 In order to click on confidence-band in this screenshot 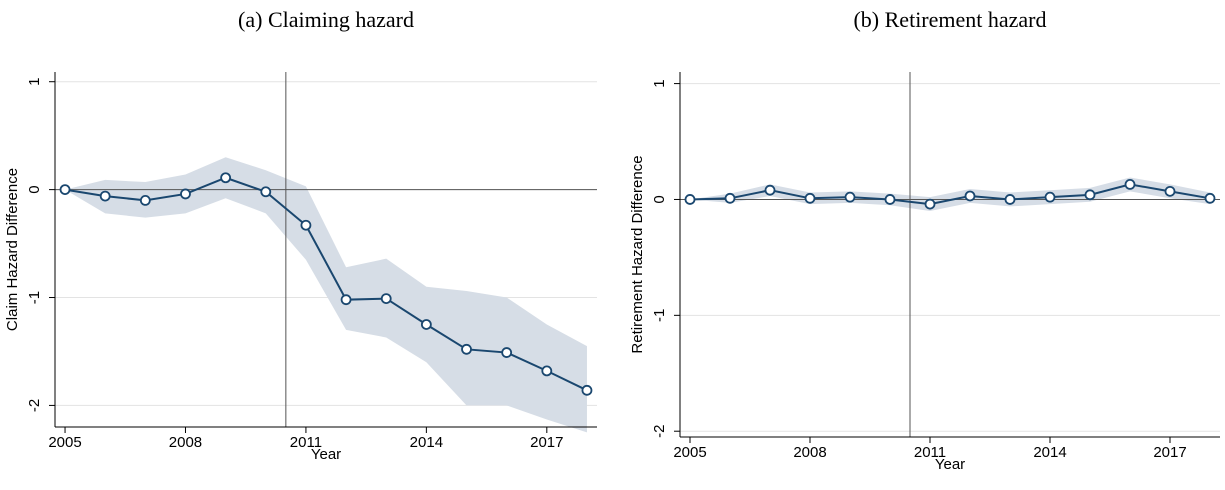, I will do `click(950, 194)`.